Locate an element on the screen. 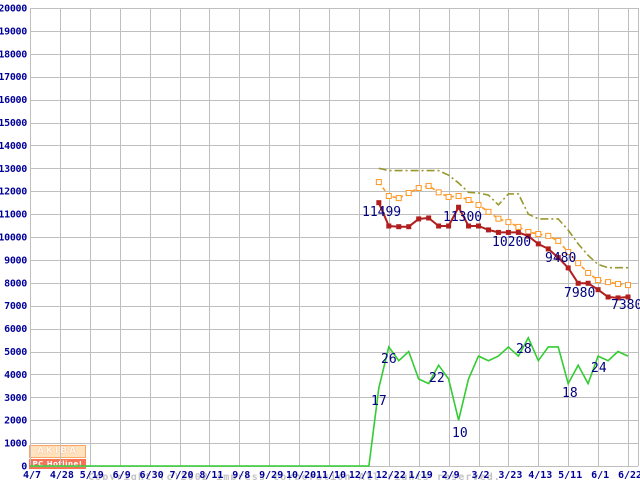 The image size is (640, 480). annotation-lowest-price: 7380 is located at coordinates (625, 305).